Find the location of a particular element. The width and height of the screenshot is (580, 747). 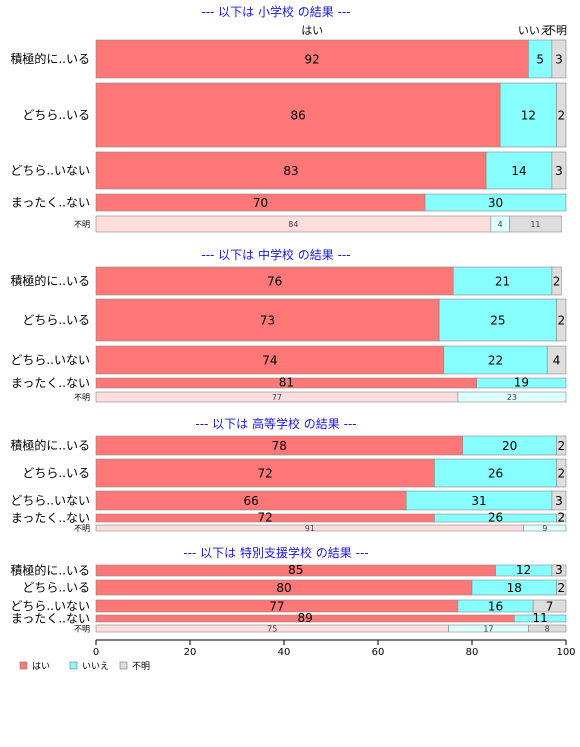

top-label-unknown: 不明 is located at coordinates (556, 30).